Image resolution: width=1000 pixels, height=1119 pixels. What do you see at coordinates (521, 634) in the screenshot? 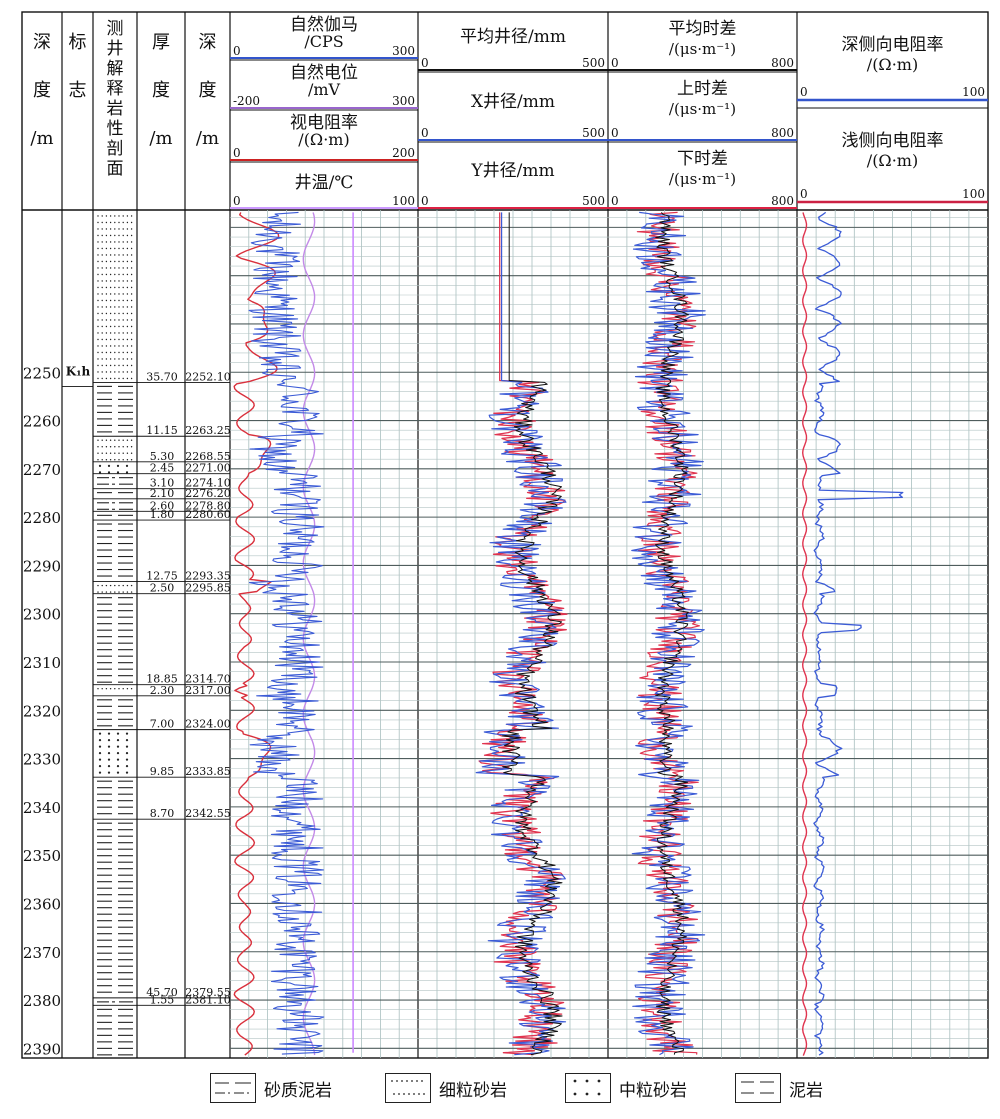
I see `x-caliper-curve` at bounding box center [521, 634].